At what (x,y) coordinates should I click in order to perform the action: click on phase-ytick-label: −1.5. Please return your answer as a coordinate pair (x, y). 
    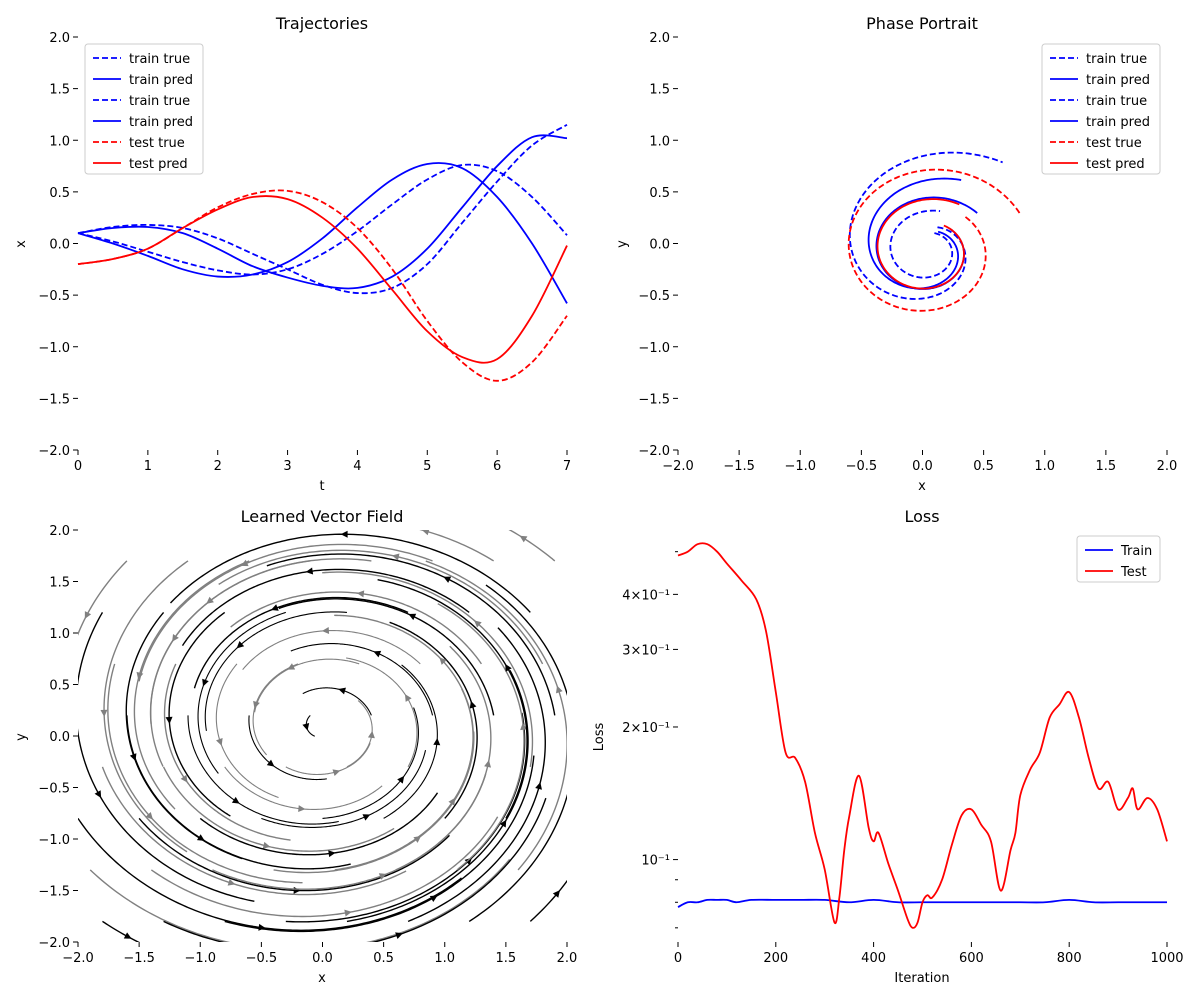
    Looking at the image, I should click on (654, 399).